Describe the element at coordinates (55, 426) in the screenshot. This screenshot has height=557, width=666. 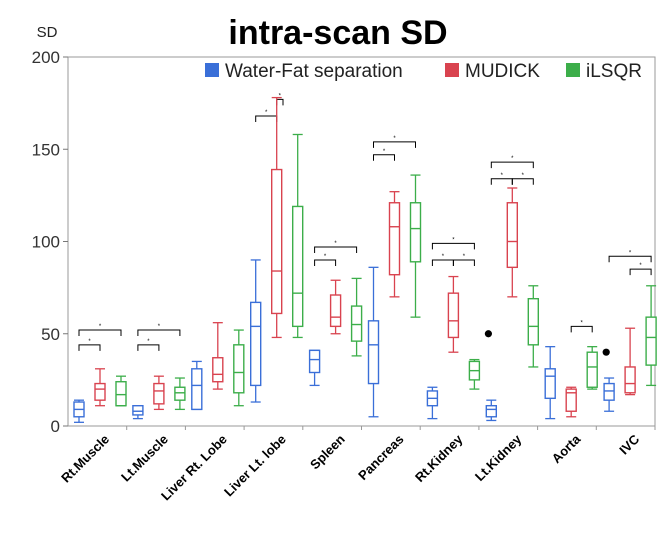
I see `y-tick-label: 0` at that location.